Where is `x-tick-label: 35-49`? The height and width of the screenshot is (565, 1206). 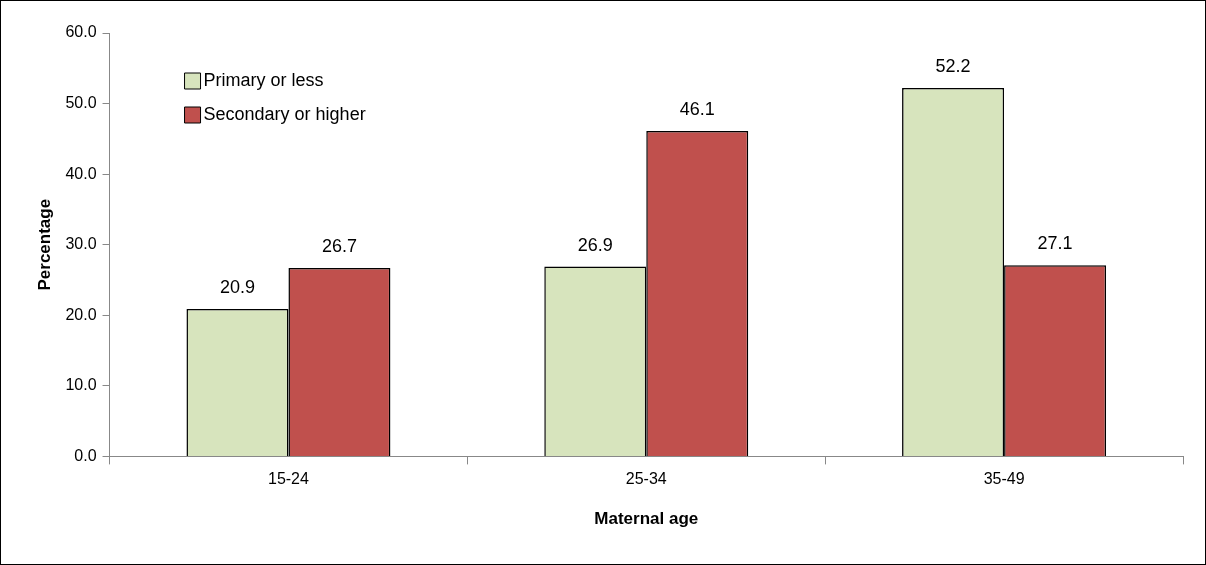 x-tick-label: 35-49 is located at coordinates (1004, 479).